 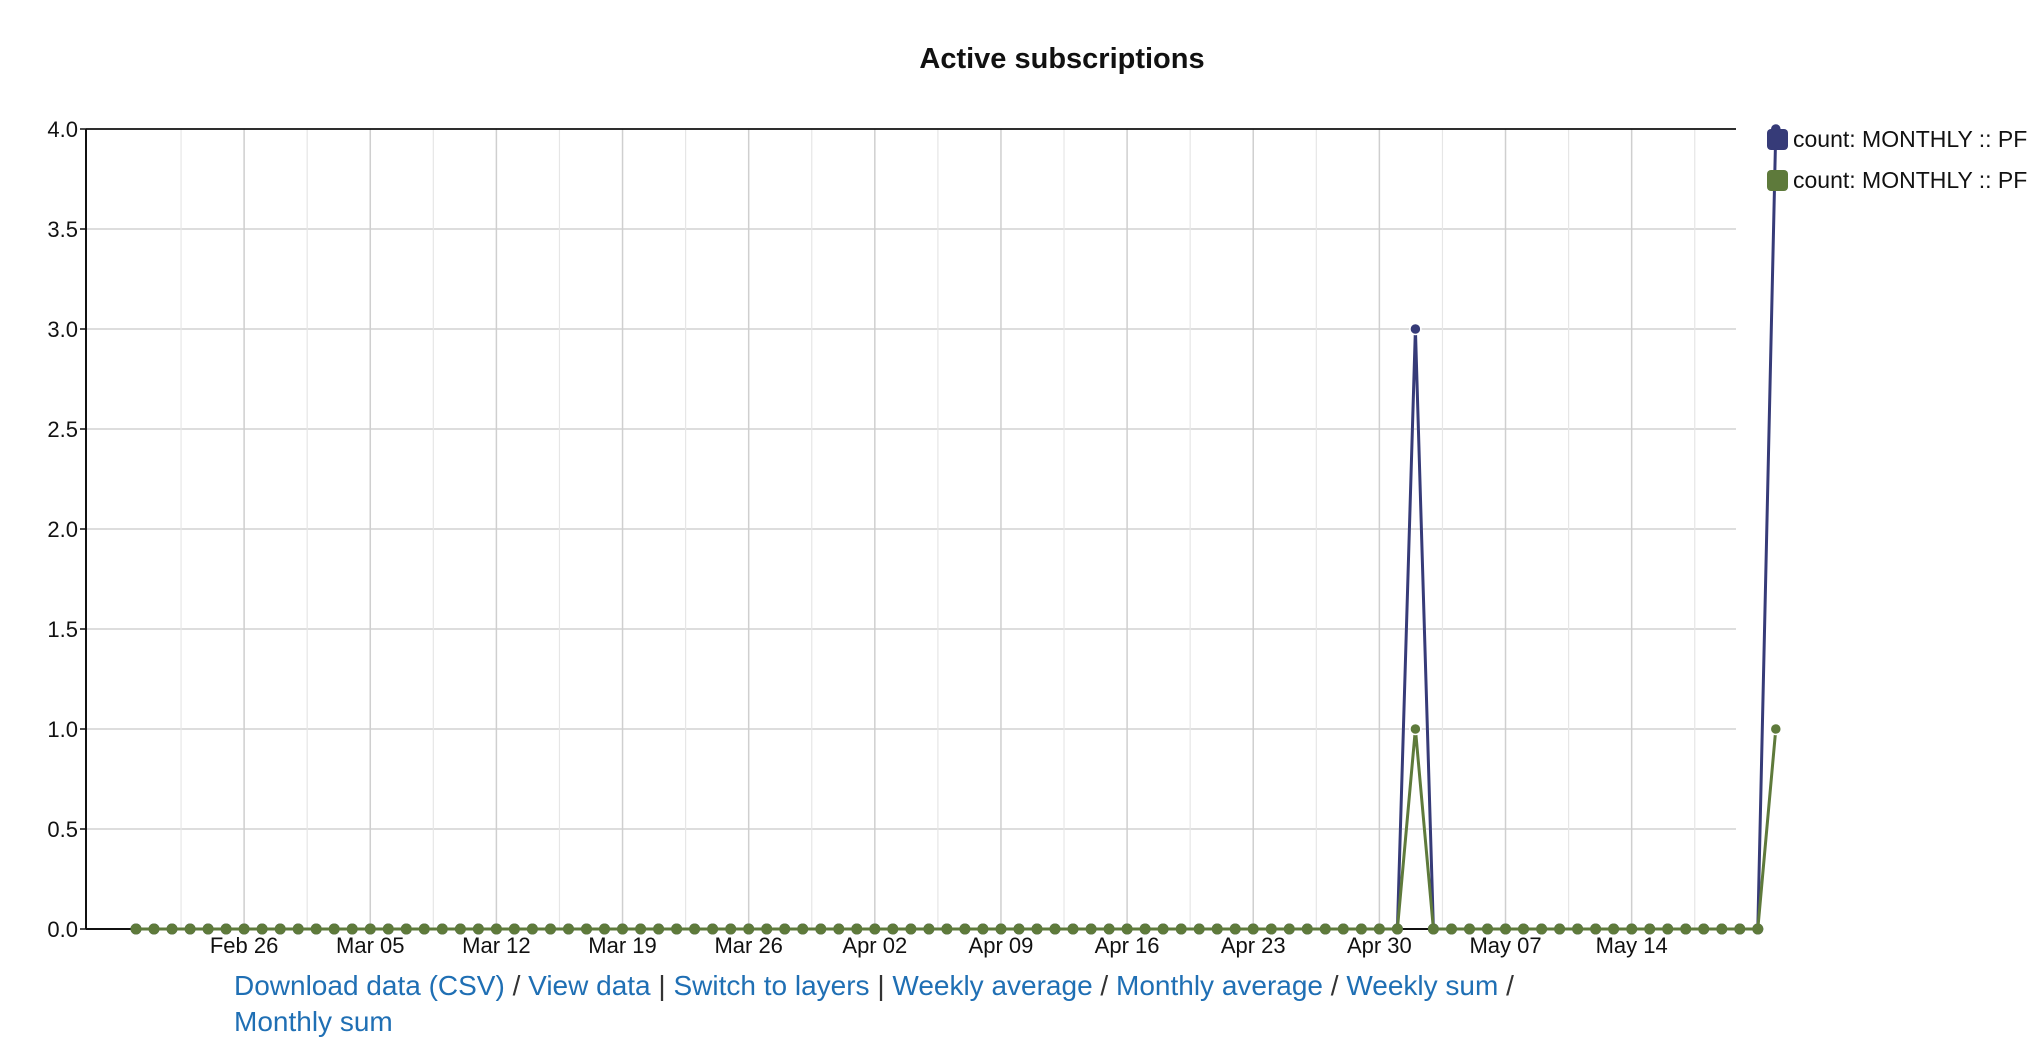 What do you see at coordinates (771, 985) in the screenshot?
I see `switch-to-layers-link: Switch to layers` at bounding box center [771, 985].